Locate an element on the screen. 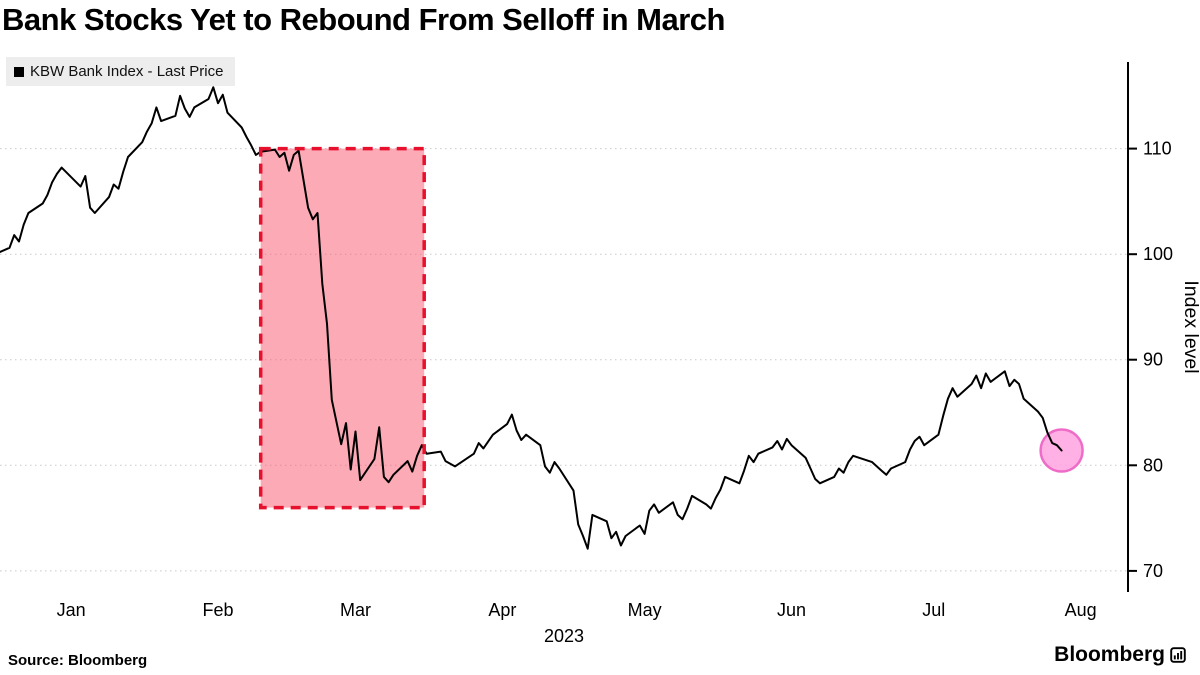 This screenshot has width=1200, height=675. year-label: 2023 is located at coordinates (564, 636).